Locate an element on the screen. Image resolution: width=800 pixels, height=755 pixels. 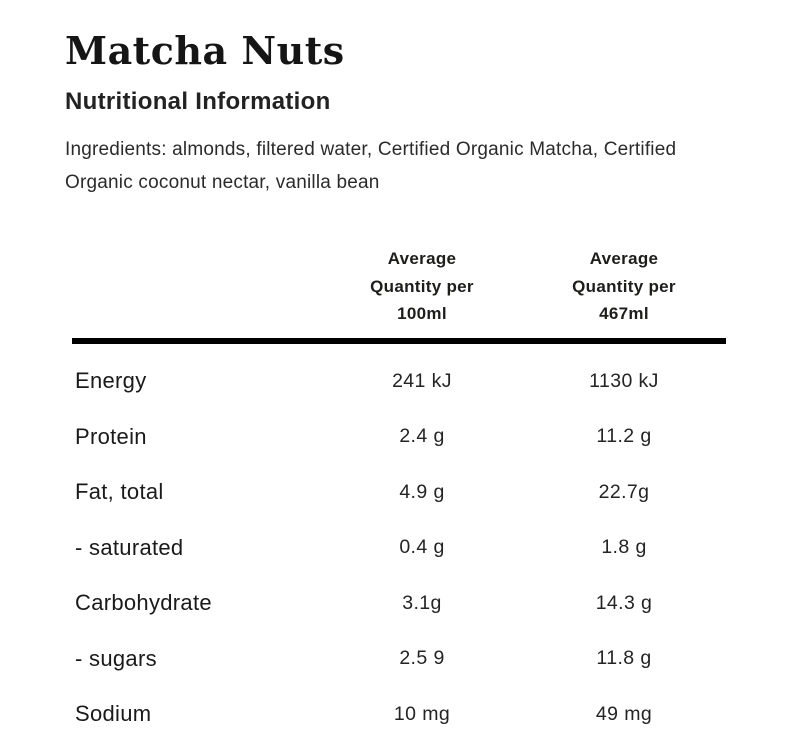
header-per-467ml: Average Quantity per 467ml is located at coordinates (624, 286).